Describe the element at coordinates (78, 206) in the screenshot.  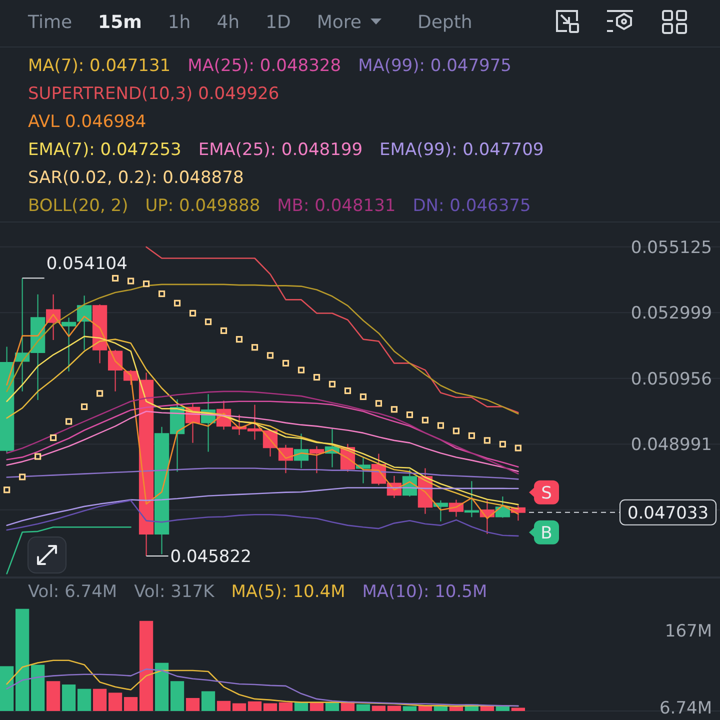
I see `text: BOLL(20, 2)` at that location.